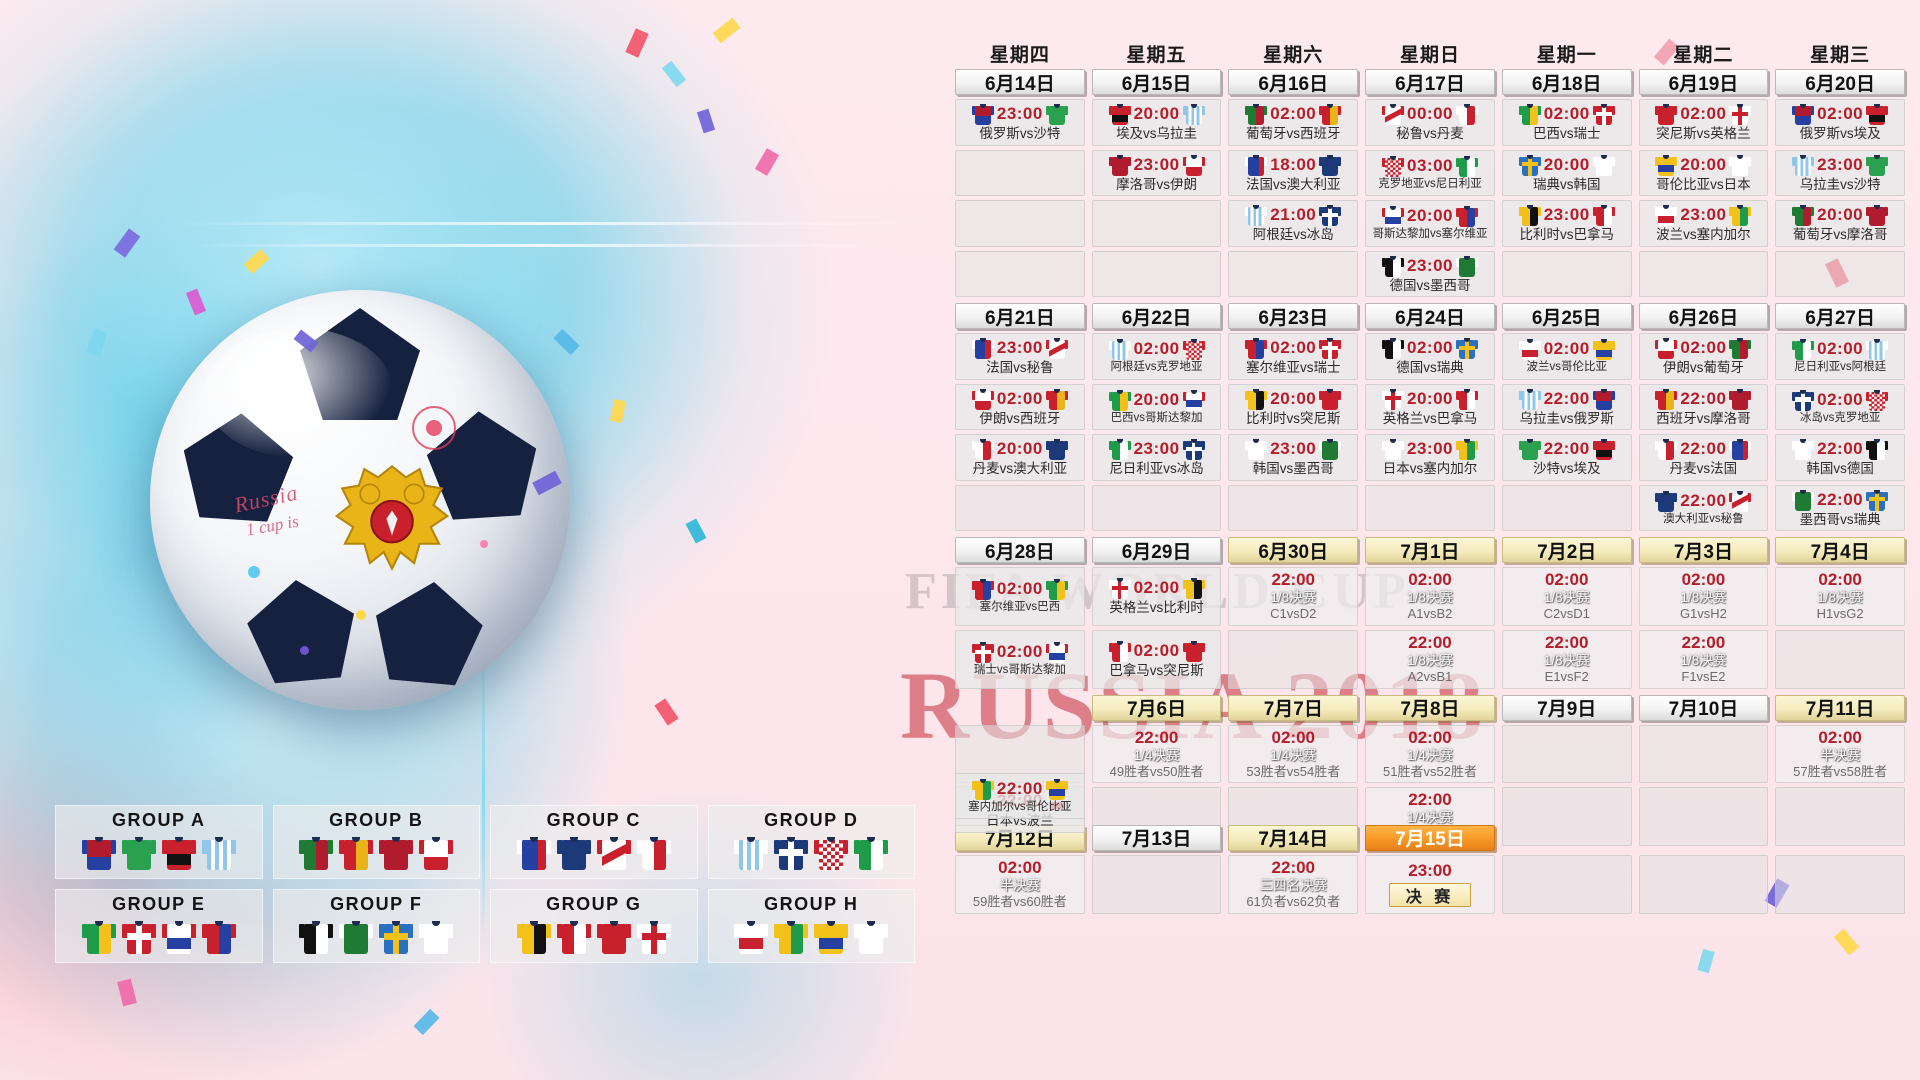 The height and width of the screenshot is (1080, 1920). Describe the element at coordinates (1156, 457) in the screenshot. I see `match-cell: 23:00 尼日利亚vs冰岛` at that location.